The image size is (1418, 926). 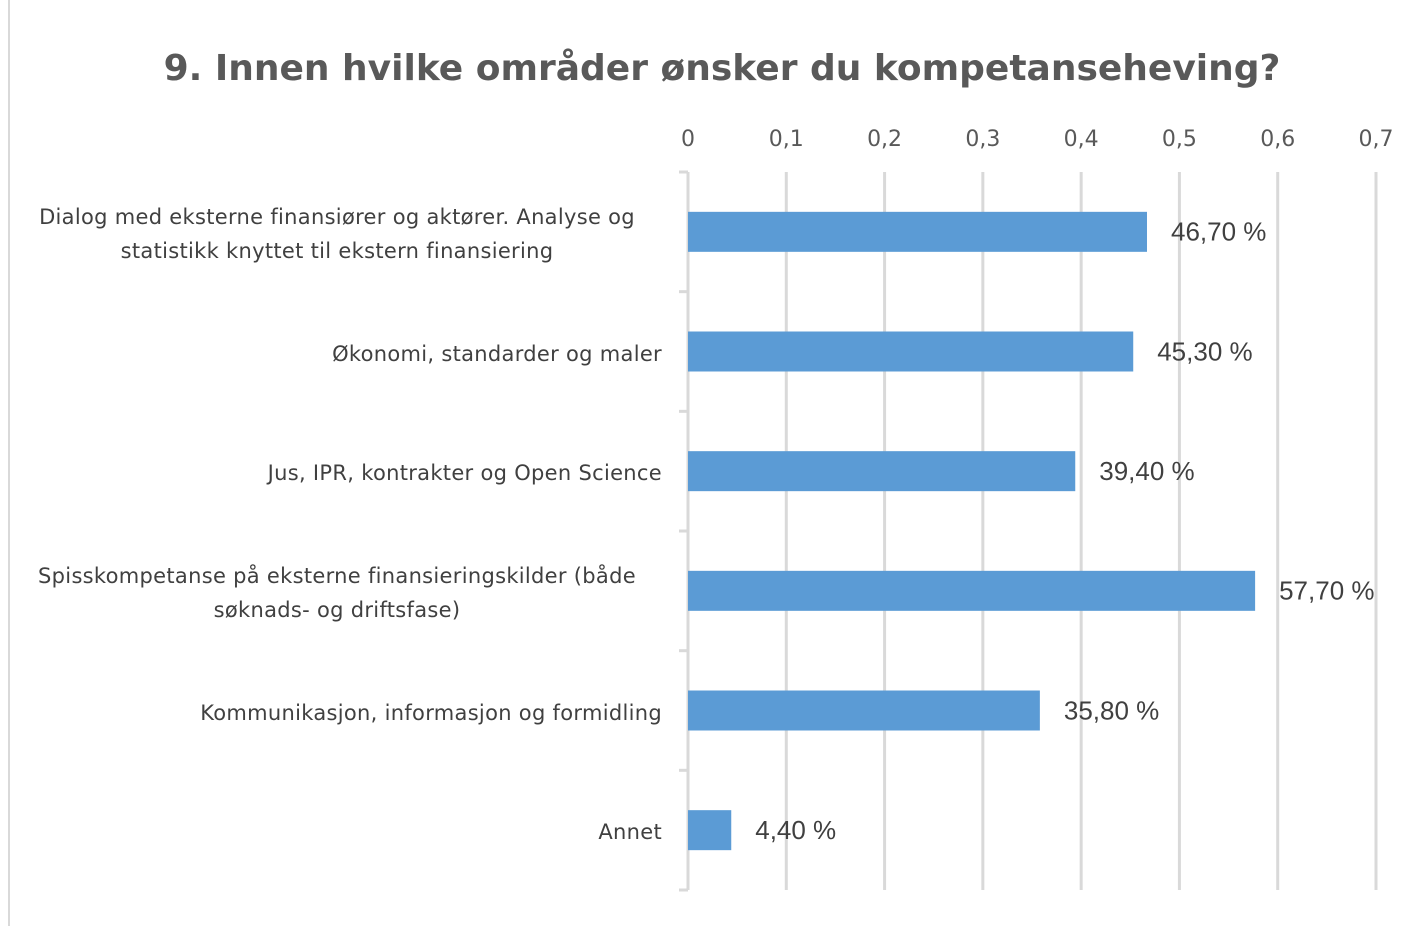 I want to click on data-label: 57,70 %, so click(x=1326, y=591).